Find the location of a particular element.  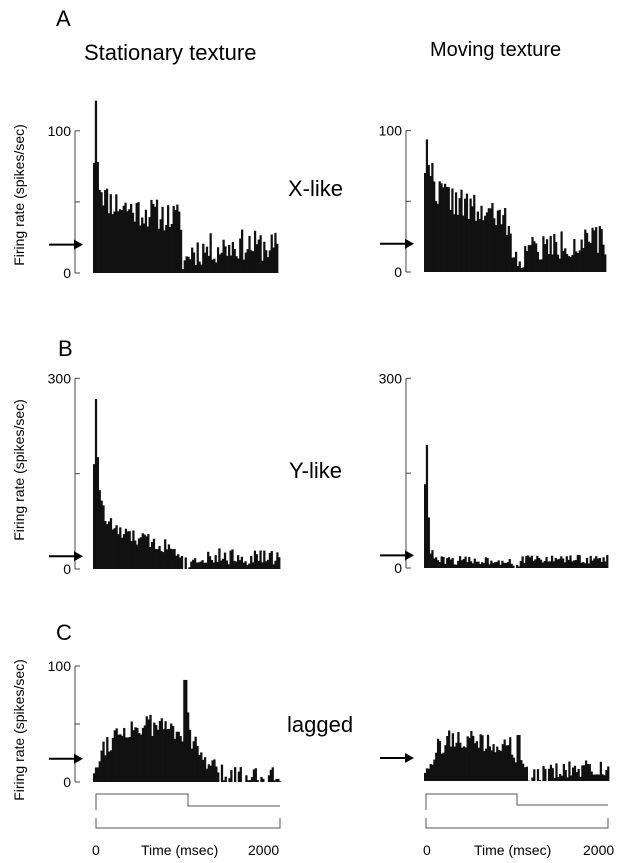

column-title-stationary: Stationary texture is located at coordinates (170, 52).